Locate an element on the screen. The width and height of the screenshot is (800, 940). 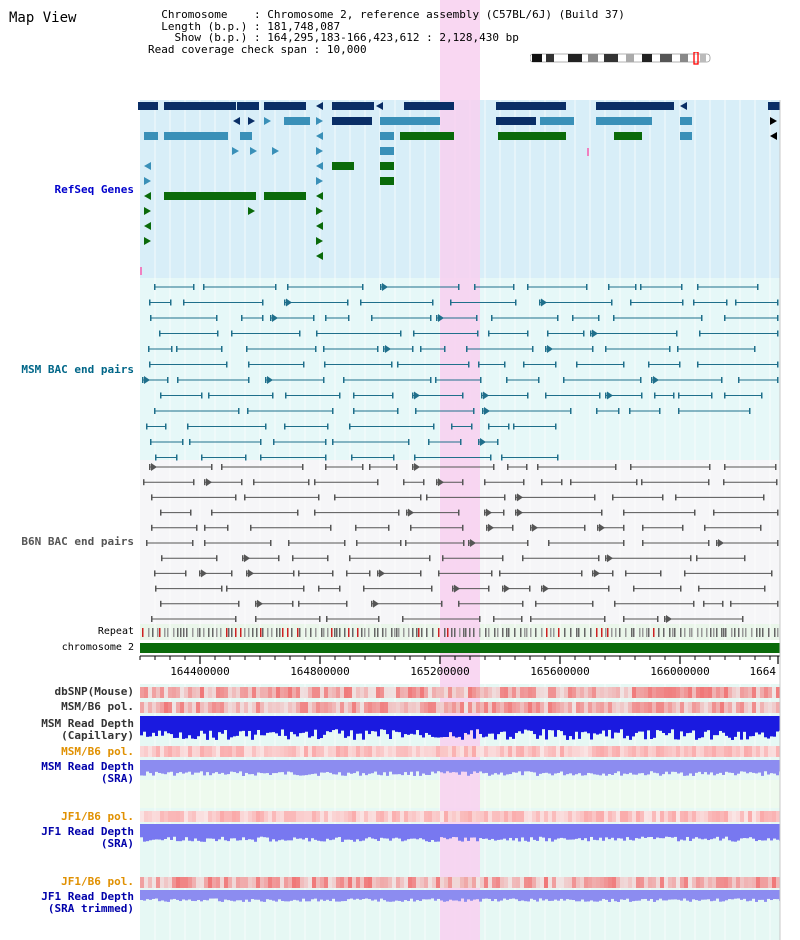
refseq-gene-glyphs is located at coordinates (459, 188).